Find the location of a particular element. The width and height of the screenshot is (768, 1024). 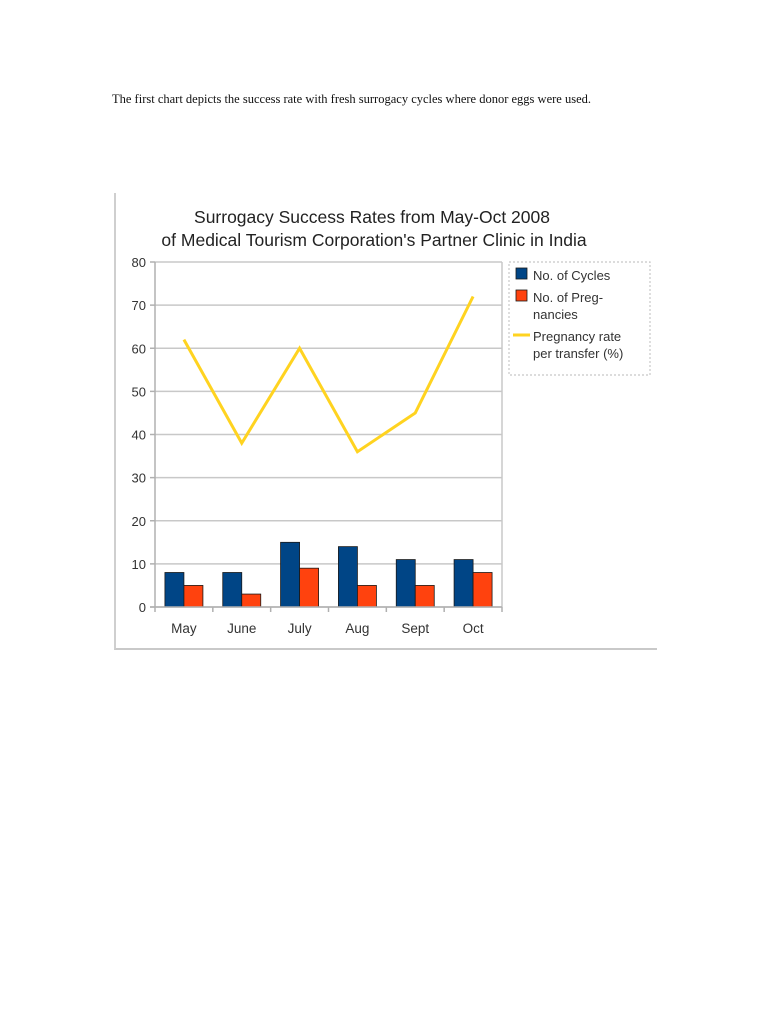

y-tick-label: 50 is located at coordinates (139, 391).